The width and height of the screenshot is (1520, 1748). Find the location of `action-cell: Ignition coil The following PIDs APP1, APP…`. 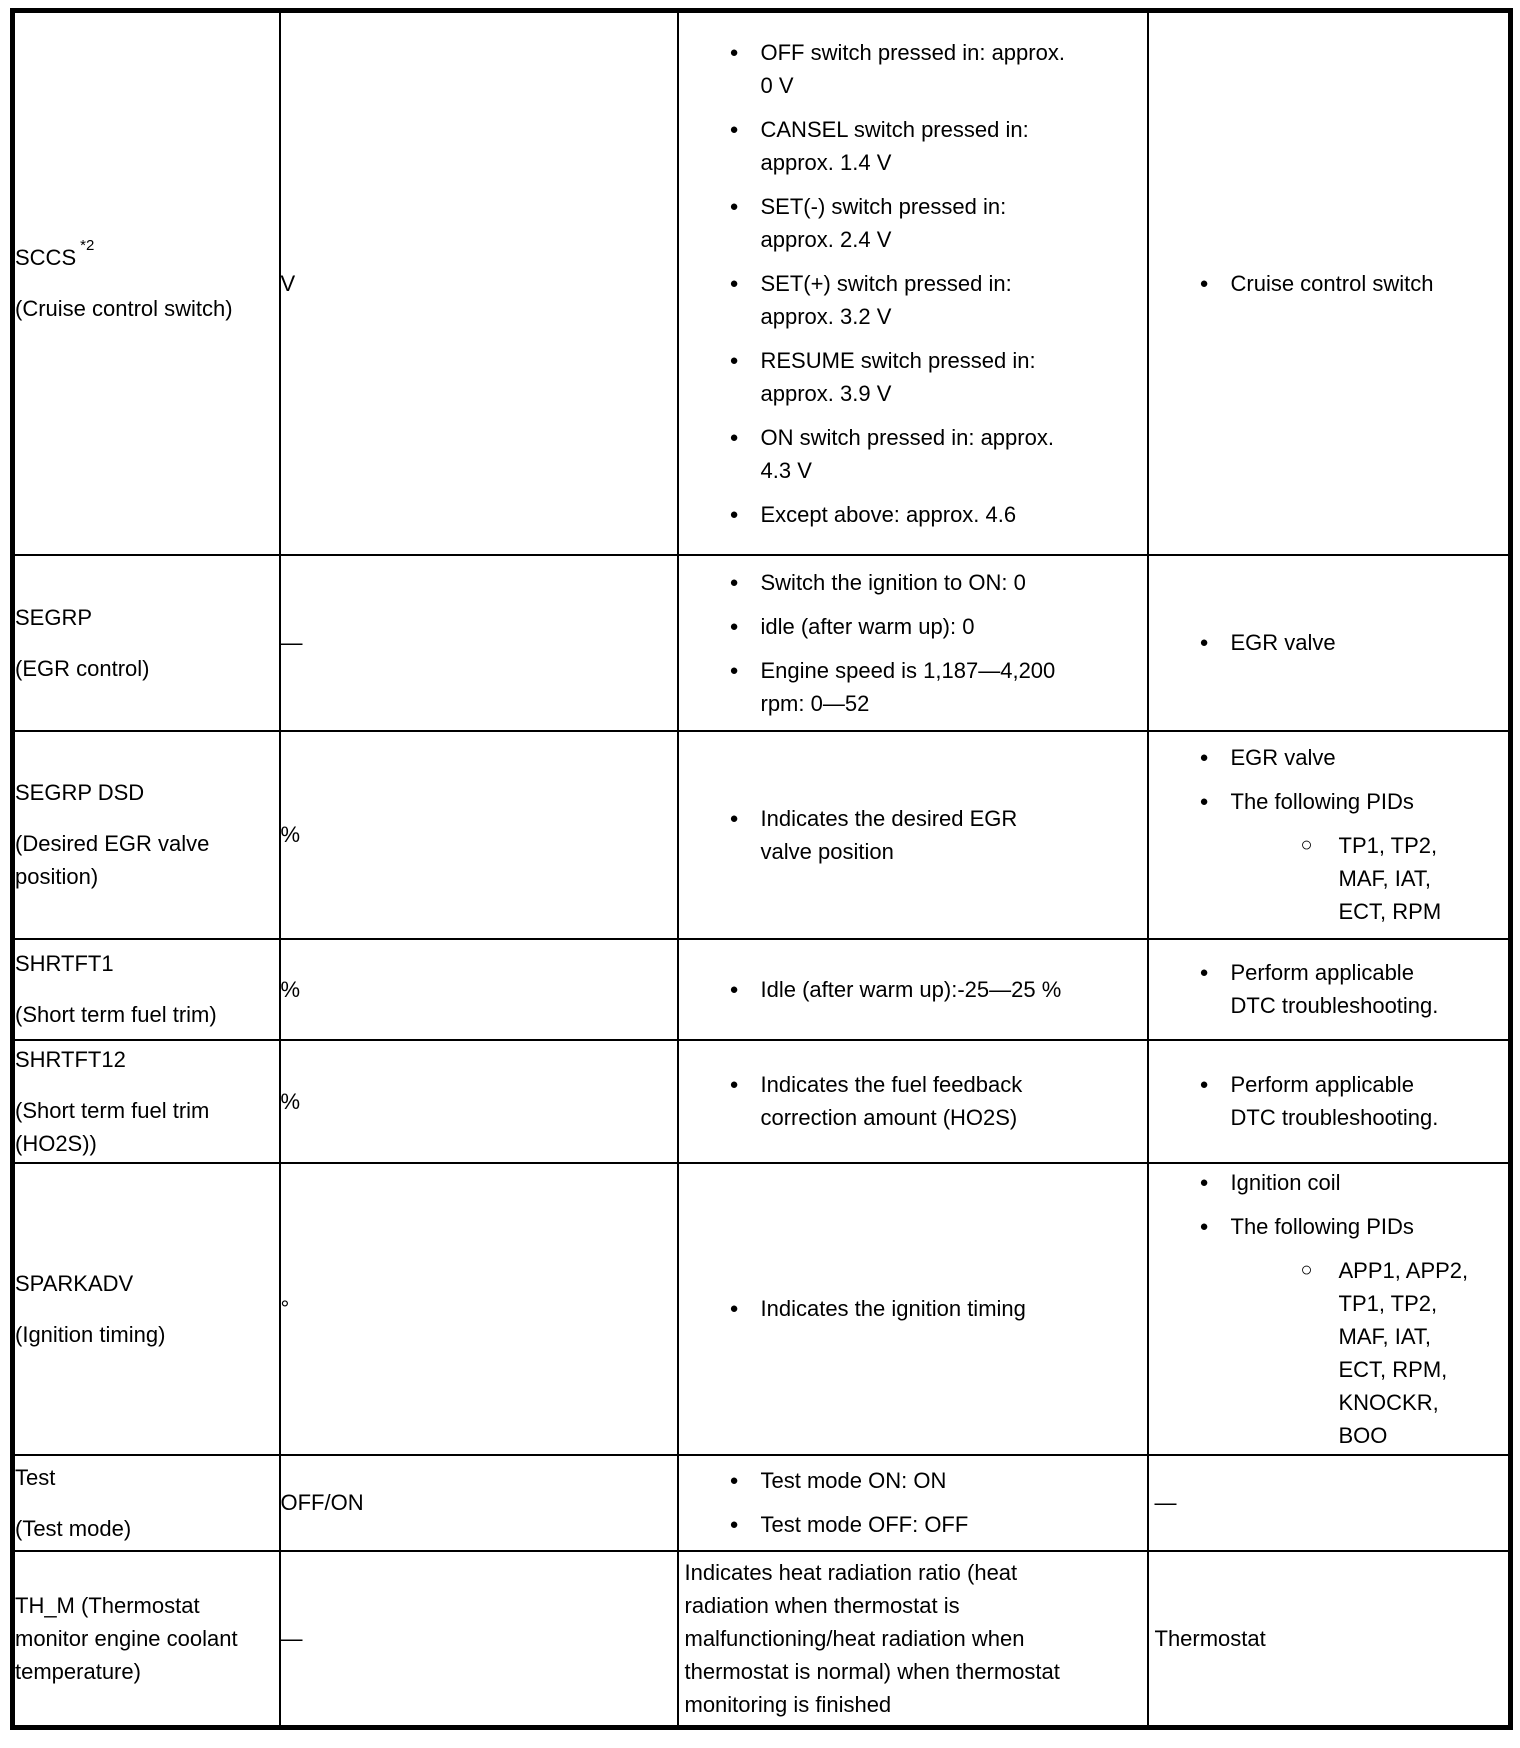

action-cell: Ignition coil The following PIDs APP1, APP… is located at coordinates (1329, 1308).